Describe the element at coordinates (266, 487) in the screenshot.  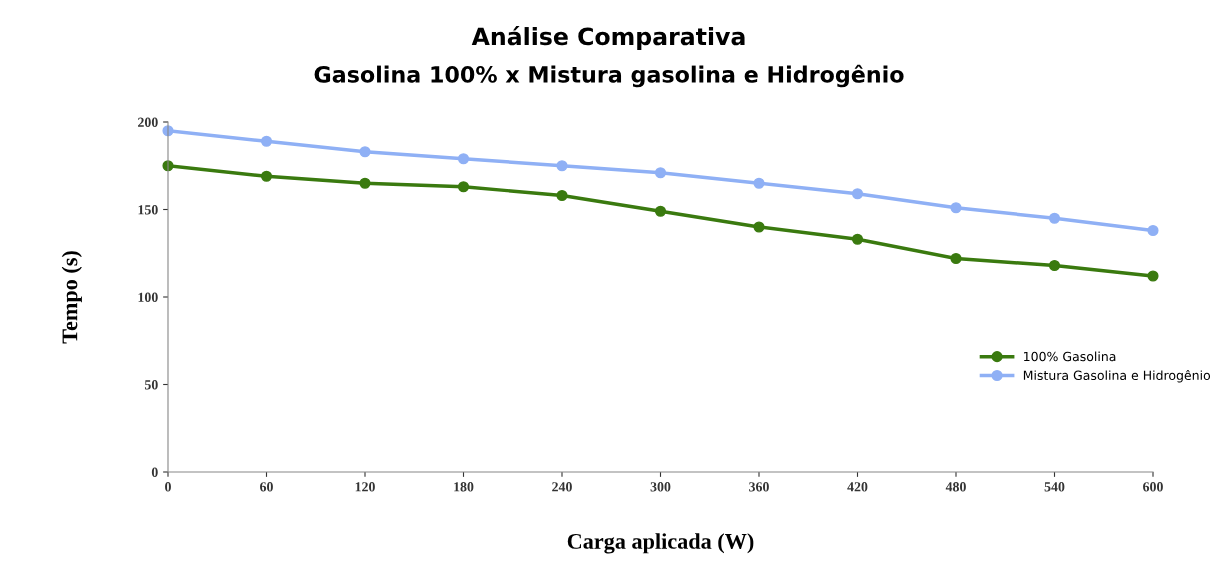
I see `x-tick-label: 60` at that location.